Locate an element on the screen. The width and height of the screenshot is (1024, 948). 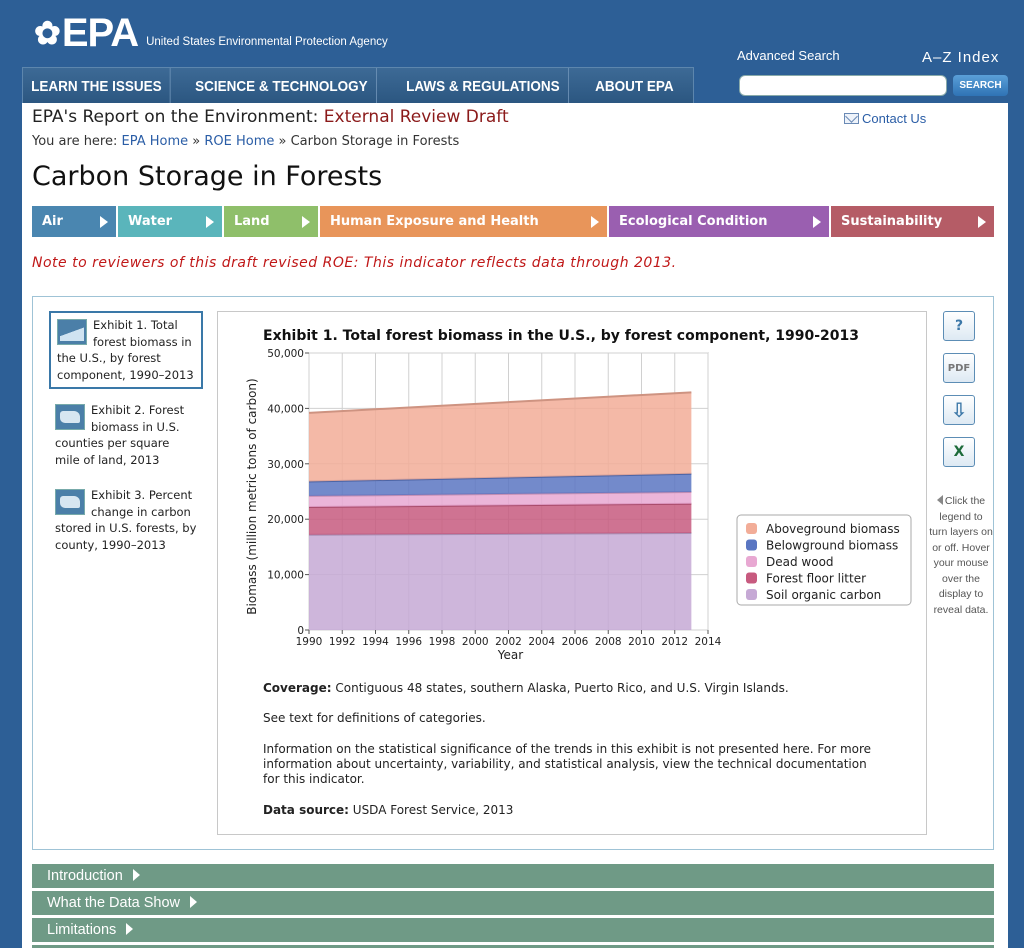
theme-sustainability: Sustainability is located at coordinates (912, 221).